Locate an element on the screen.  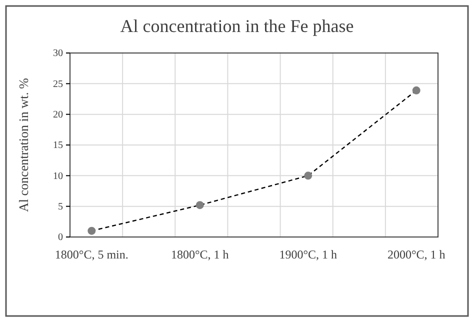
chart-title: Al concentration in the Fe phase is located at coordinates (237, 26).